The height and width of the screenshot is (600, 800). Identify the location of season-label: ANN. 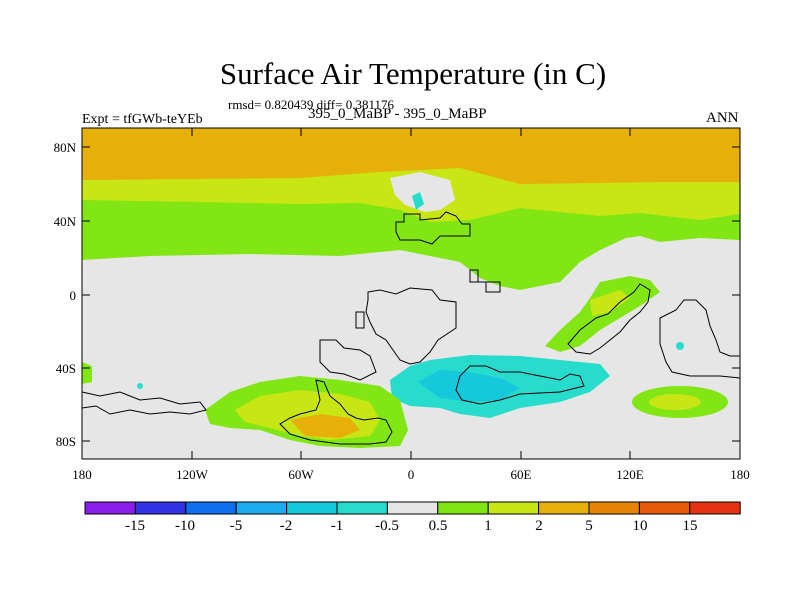
(722, 118).